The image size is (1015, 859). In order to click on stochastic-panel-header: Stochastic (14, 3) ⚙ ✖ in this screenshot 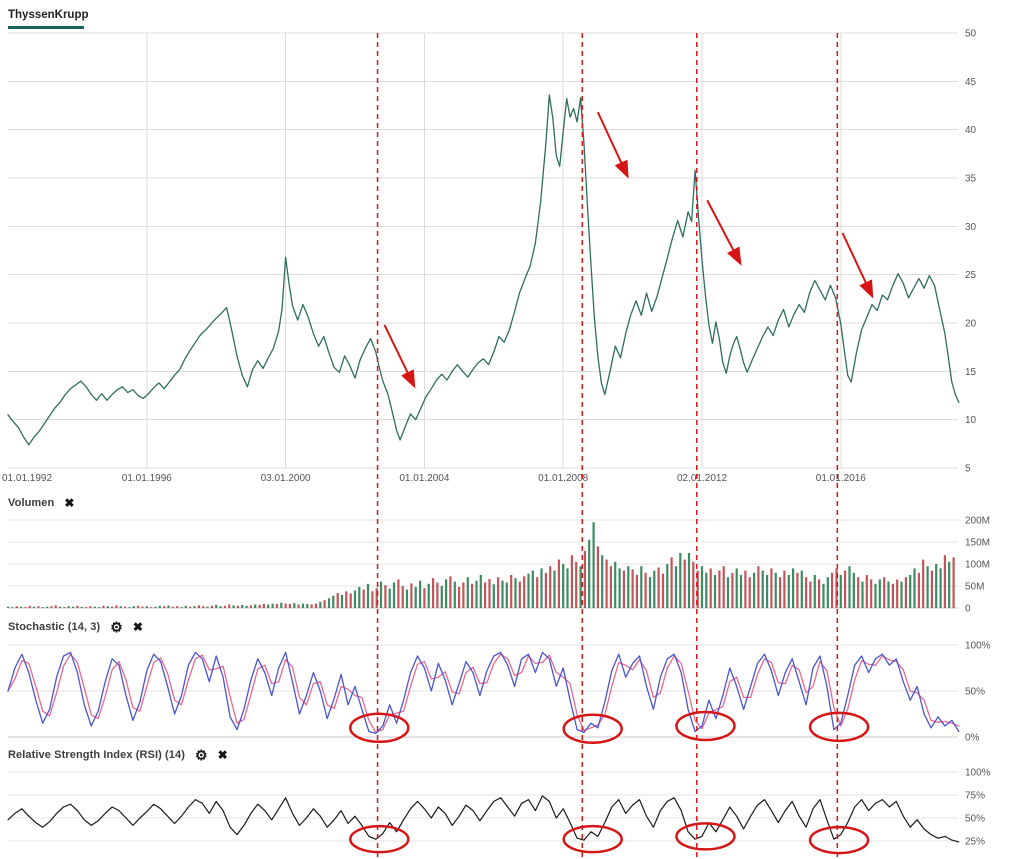, I will do `click(75, 627)`.